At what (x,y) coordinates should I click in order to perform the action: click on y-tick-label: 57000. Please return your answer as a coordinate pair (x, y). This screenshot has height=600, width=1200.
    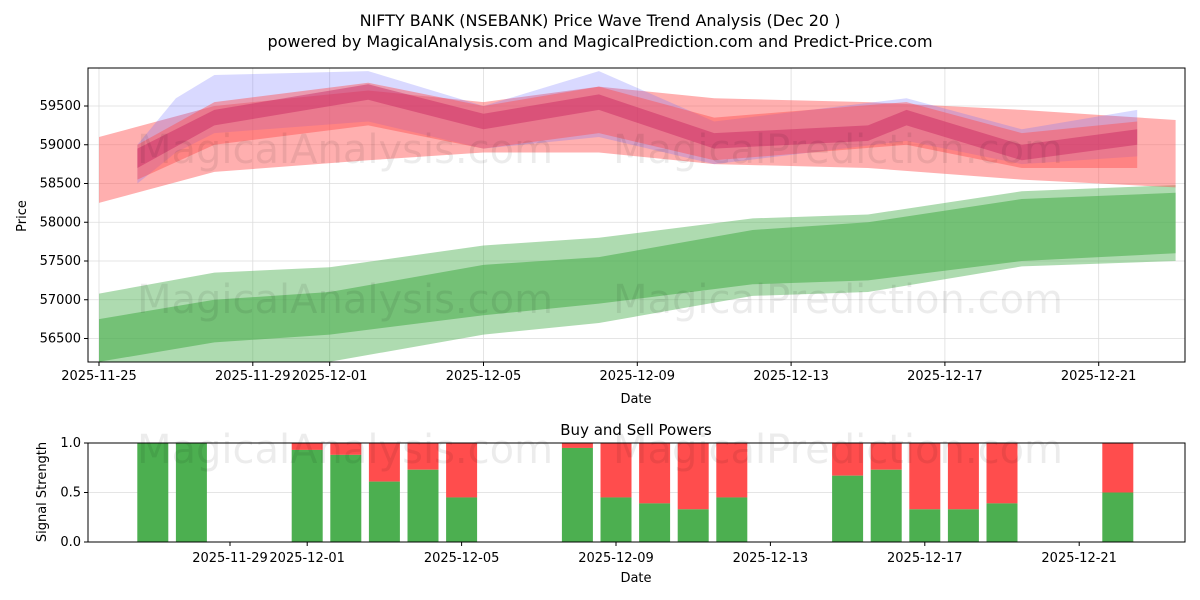
    Looking at the image, I should click on (60, 300).